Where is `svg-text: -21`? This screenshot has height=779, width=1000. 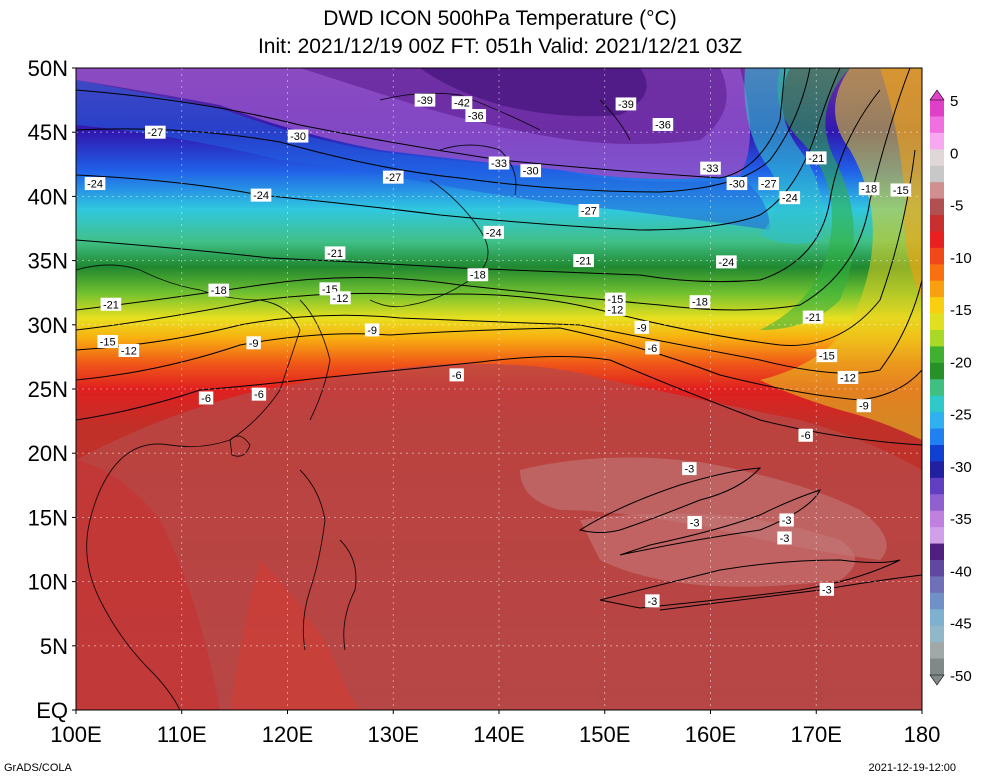 svg-text: -21 is located at coordinates (335, 254).